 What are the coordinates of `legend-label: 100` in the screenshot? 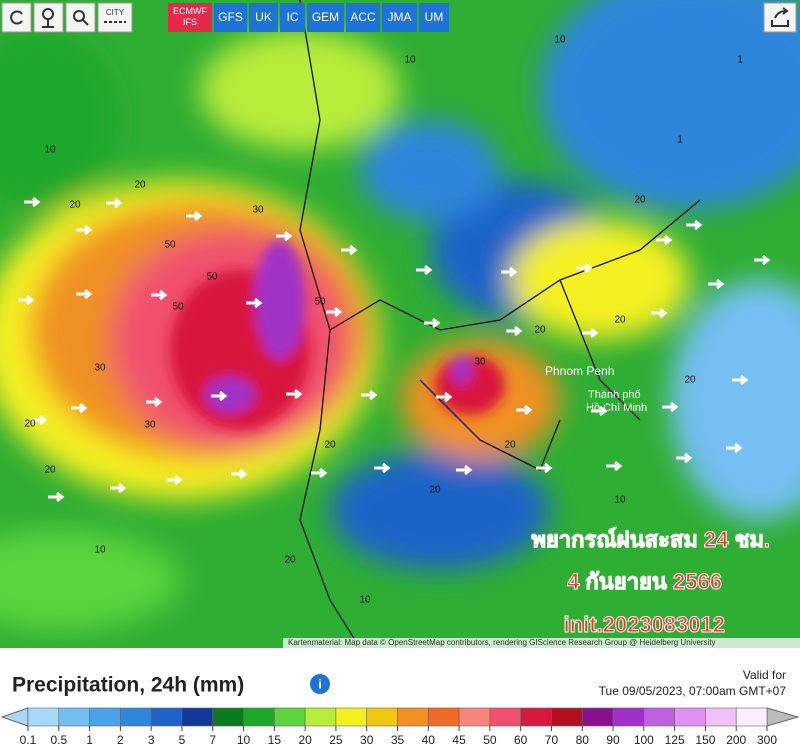 It's located at (644, 740).